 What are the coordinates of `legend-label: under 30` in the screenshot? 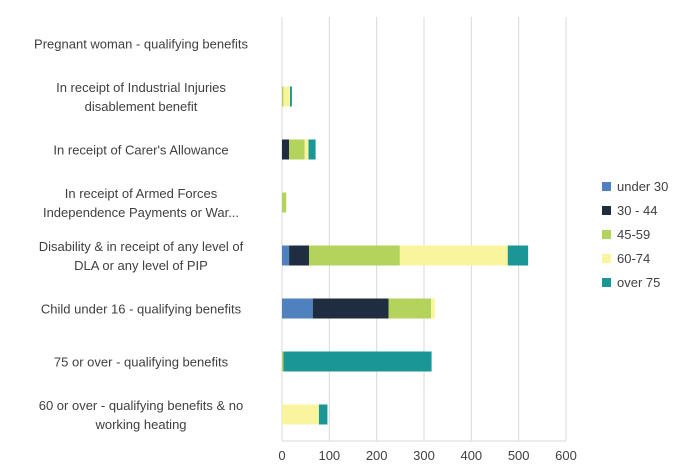 It's located at (642, 186).